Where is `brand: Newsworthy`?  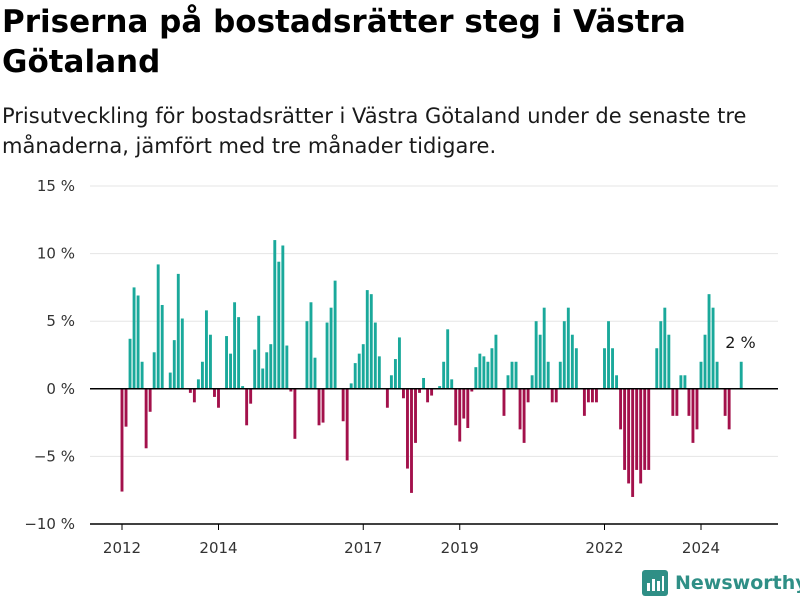
brand: Newsworthy is located at coordinates (721, 583).